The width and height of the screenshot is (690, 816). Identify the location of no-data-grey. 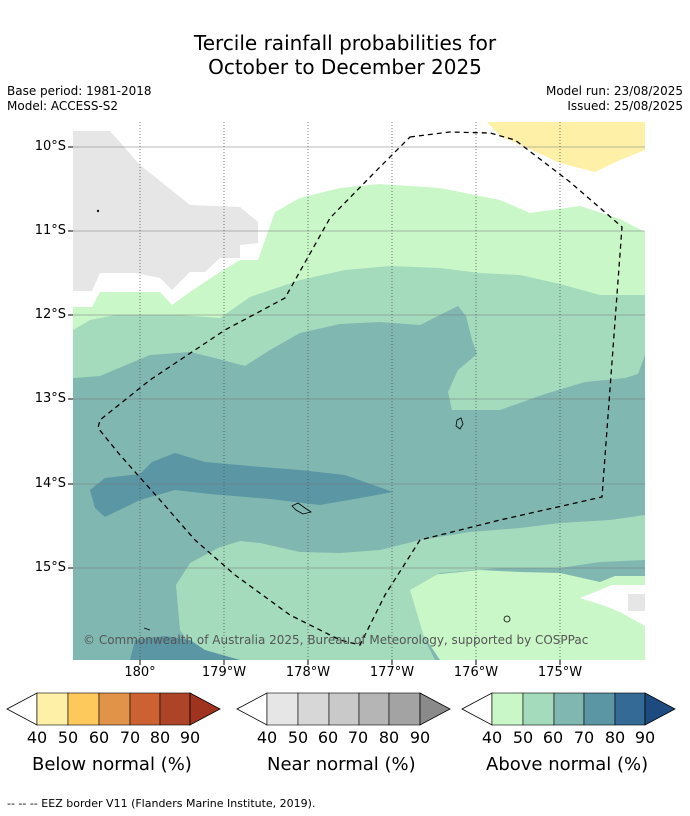
(636, 602).